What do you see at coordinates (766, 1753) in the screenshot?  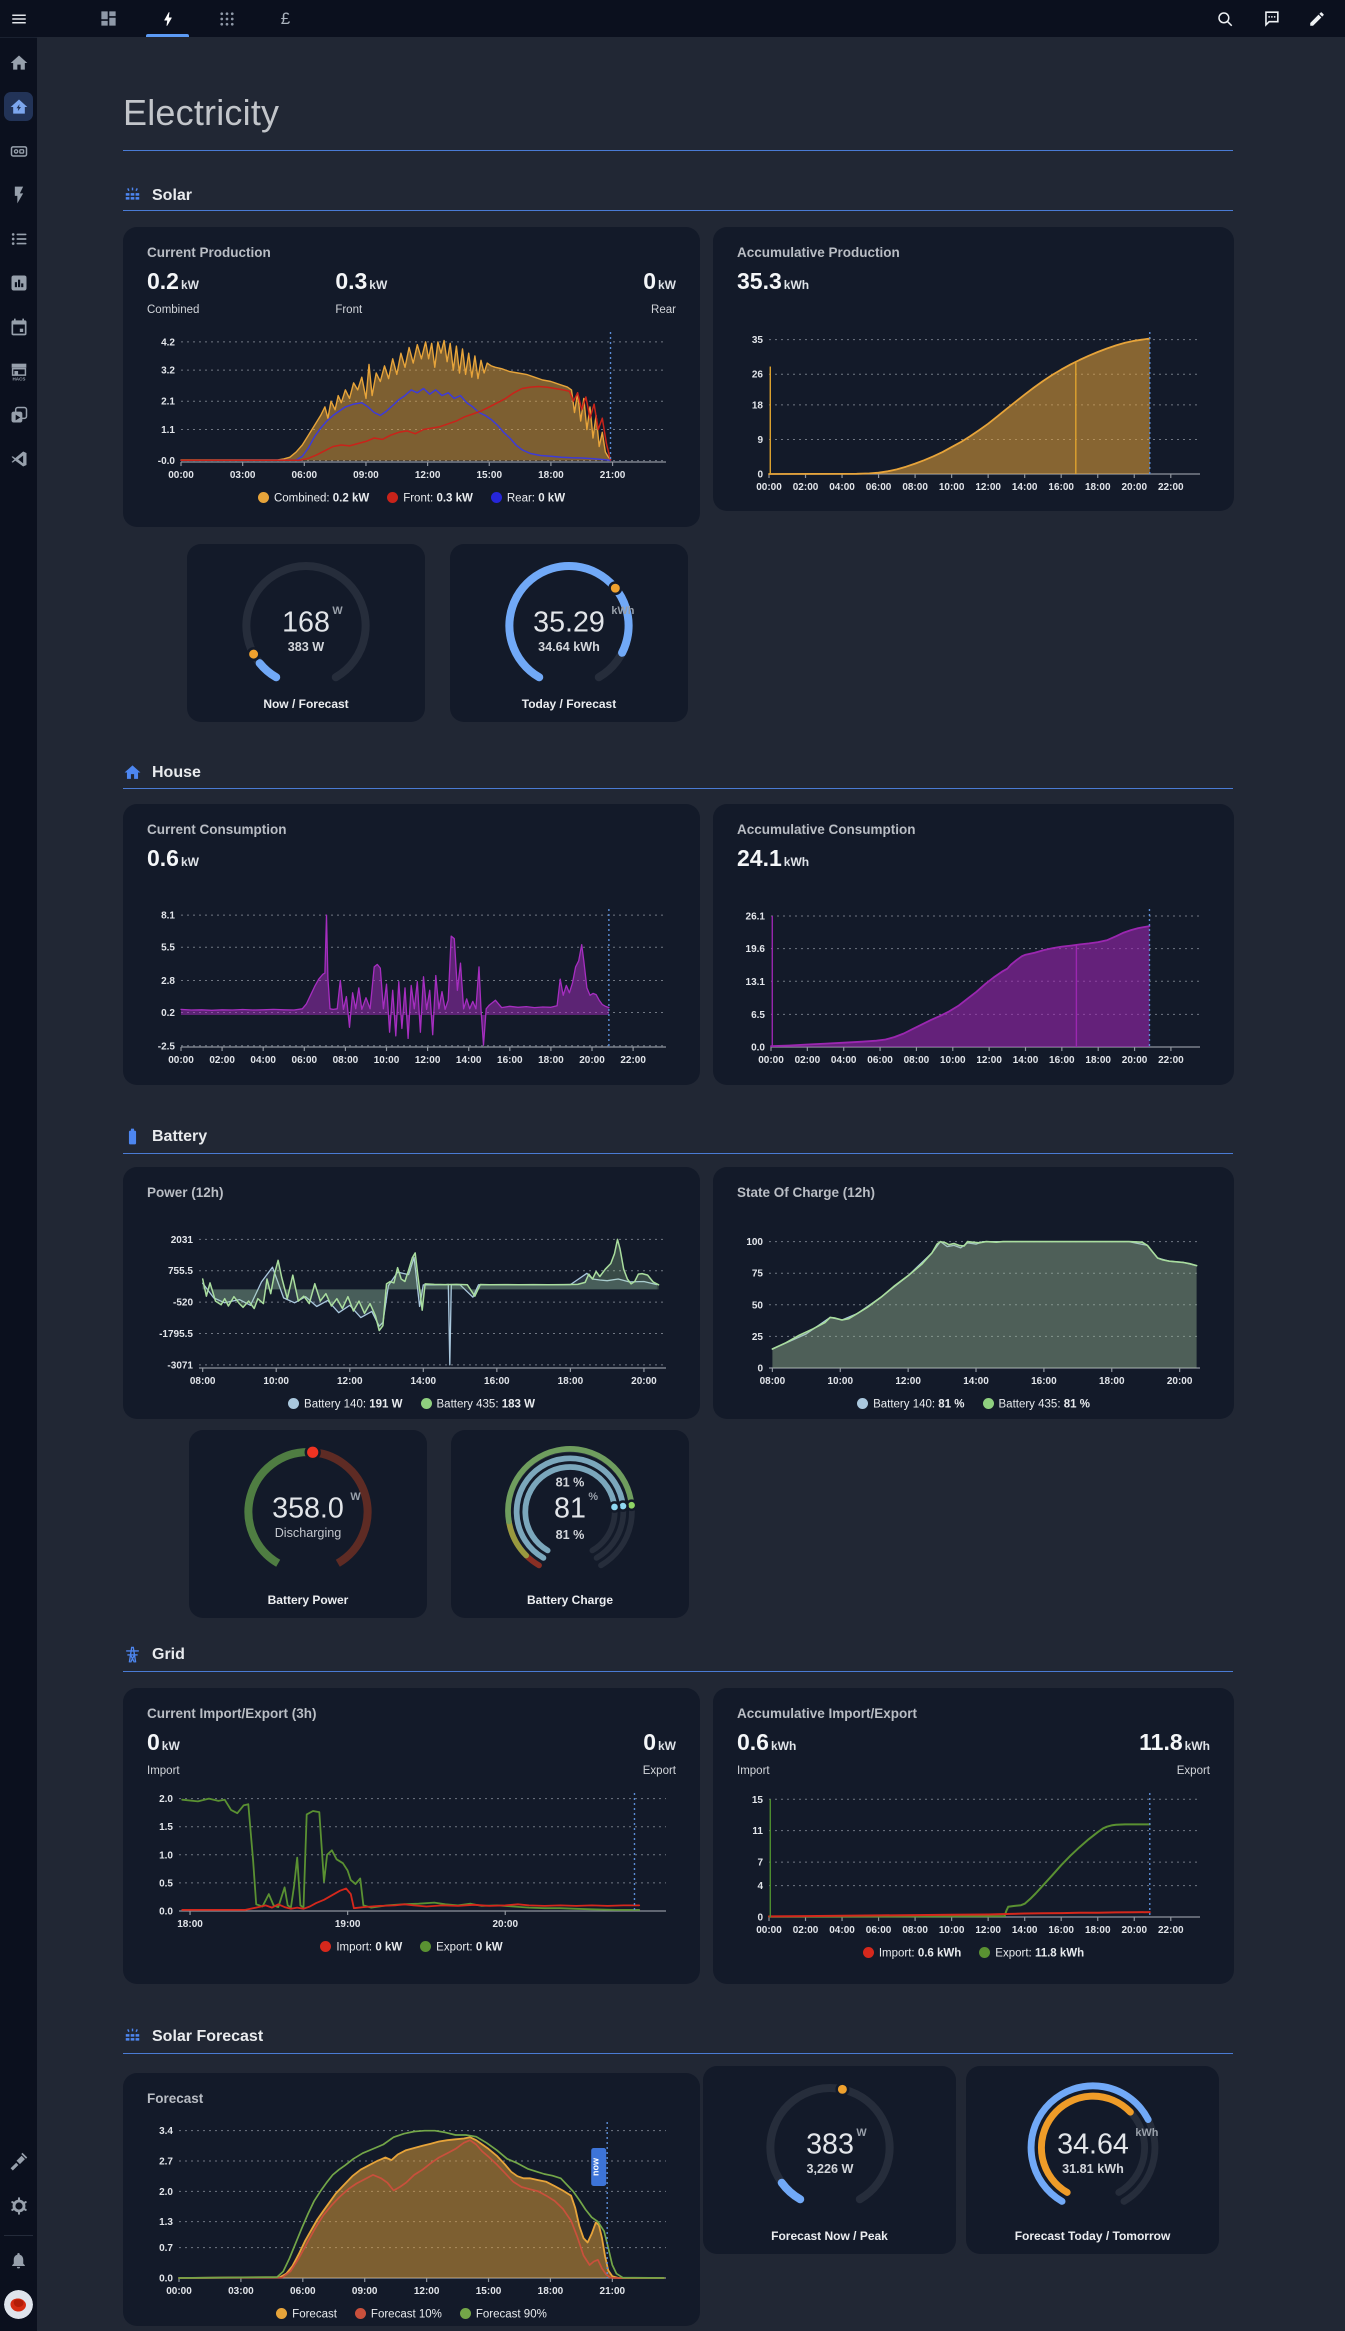 I see `stat-import: 0.6 kWh Import` at bounding box center [766, 1753].